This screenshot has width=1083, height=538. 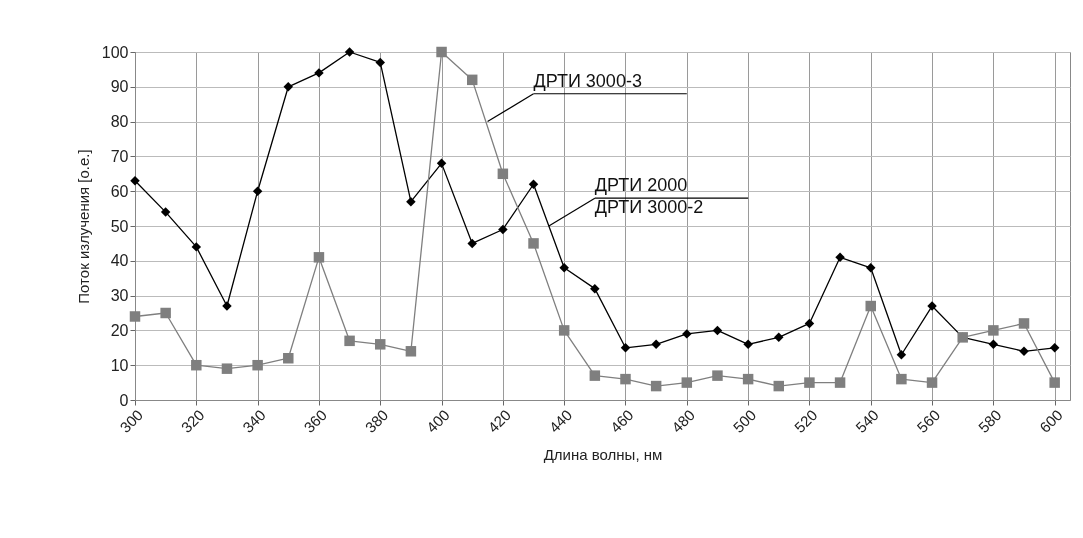 What do you see at coordinates (254, 421) in the screenshot?
I see `x-tick-label: 340` at bounding box center [254, 421].